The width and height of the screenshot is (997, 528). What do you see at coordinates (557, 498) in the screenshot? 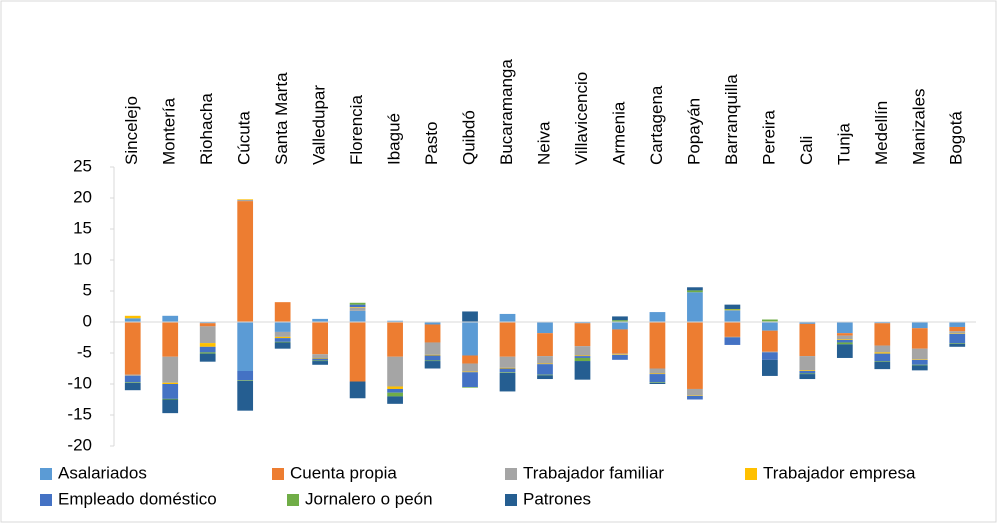
I see `legend-label: Patrones` at bounding box center [557, 498].